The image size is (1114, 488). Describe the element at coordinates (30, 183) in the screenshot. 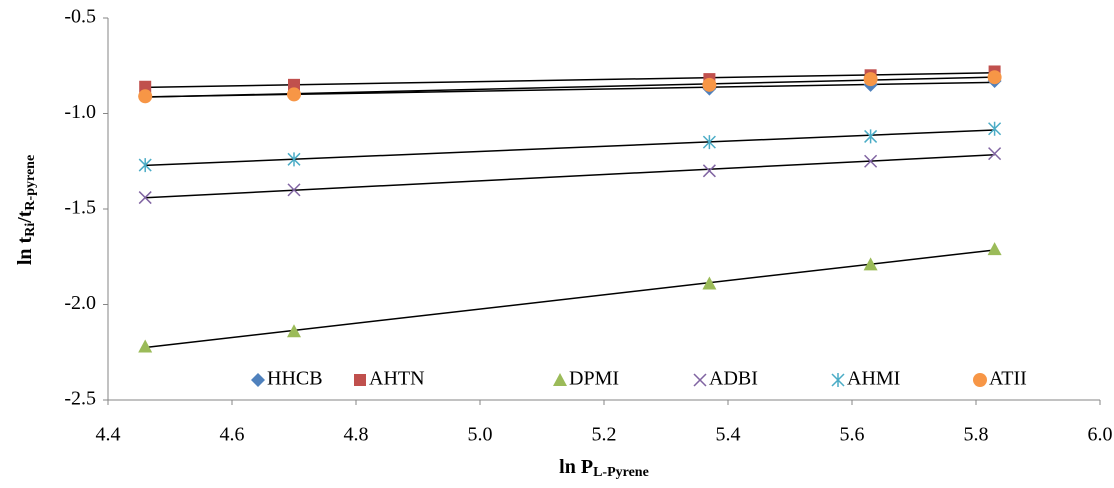

I see `y-label-sub: R-pyrene` at that location.